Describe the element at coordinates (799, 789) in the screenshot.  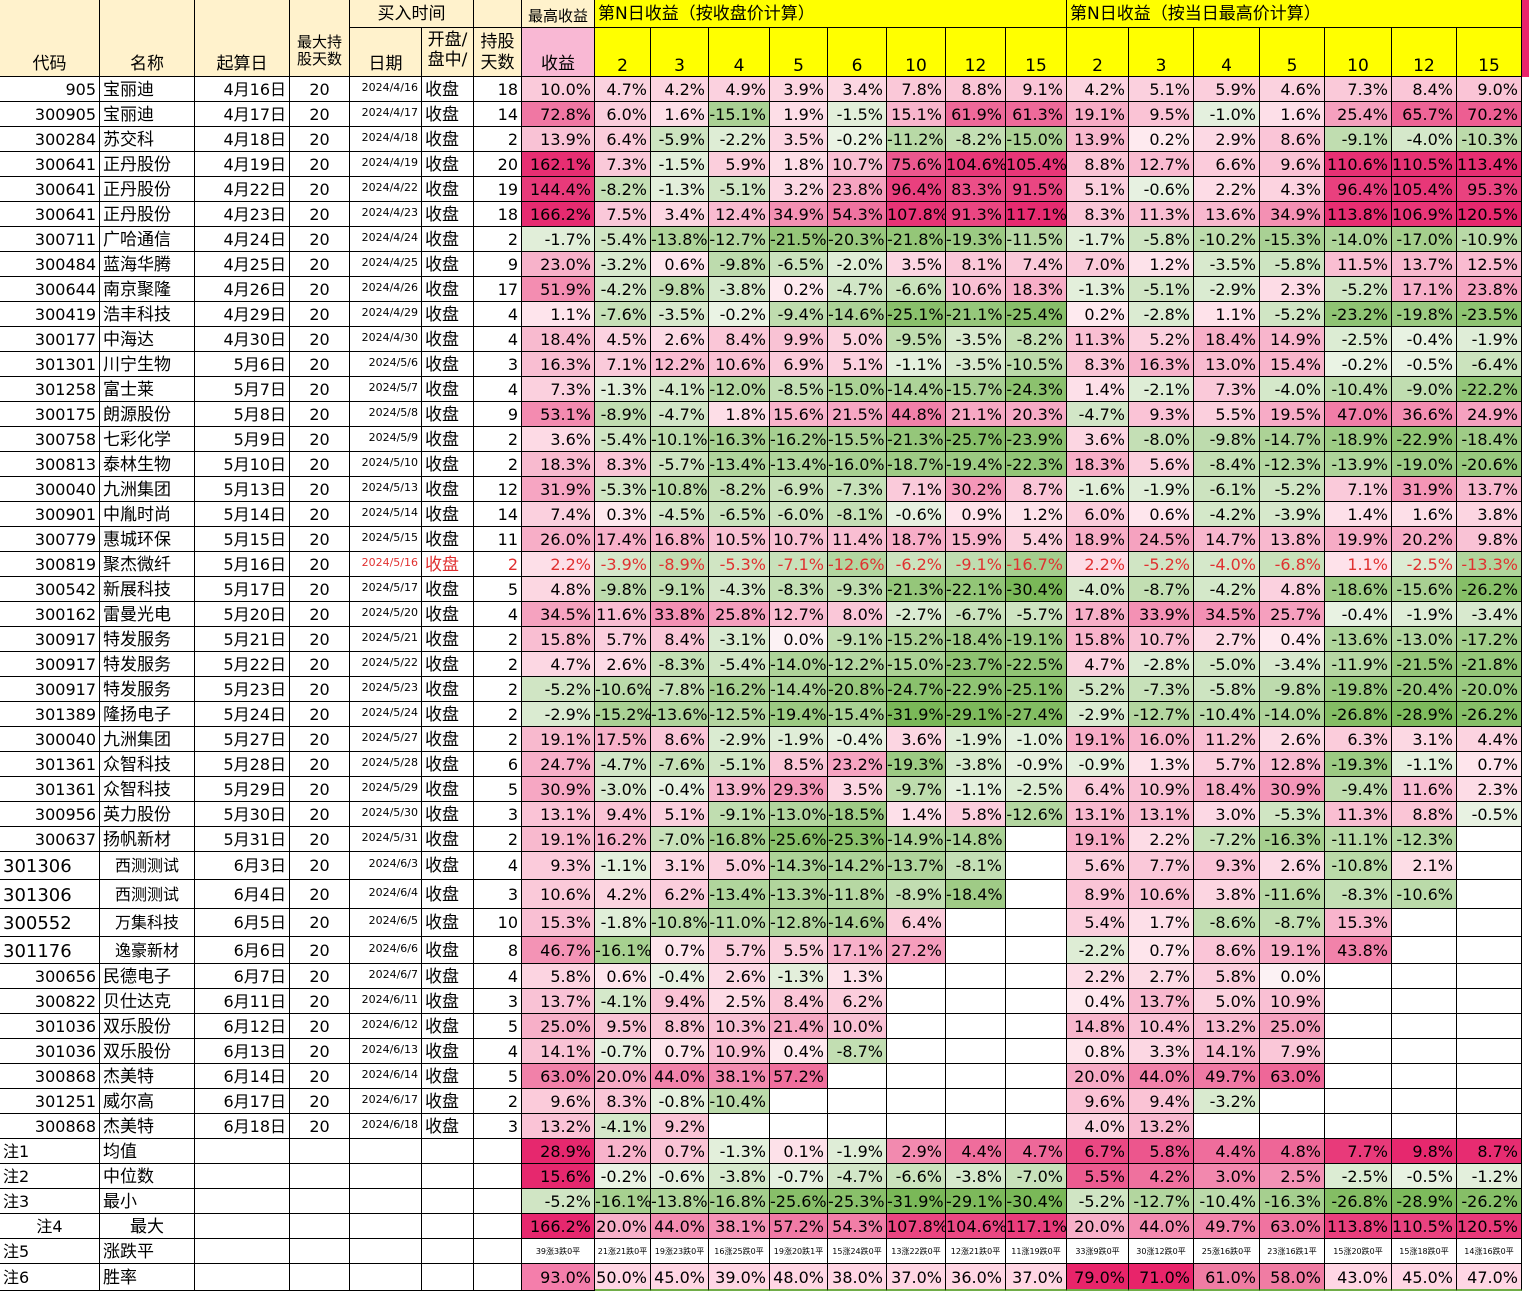
I see `cell-return: 29.3%` at that location.